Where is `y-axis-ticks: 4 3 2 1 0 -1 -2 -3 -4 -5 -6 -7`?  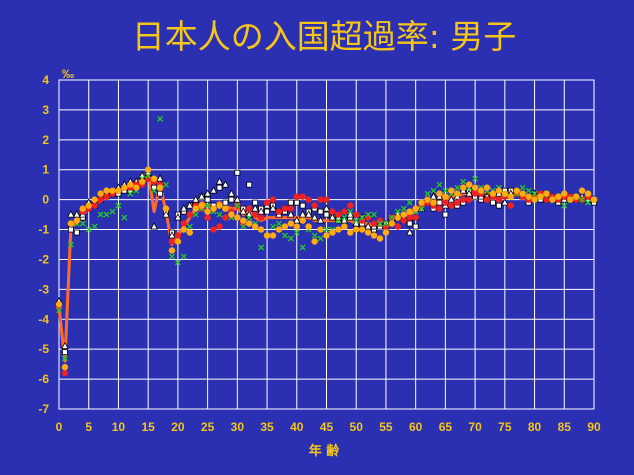 y-axis-ticks: 4 3 2 1 0 -1 -2 -3 -4 -5 -6 -7 is located at coordinates (43, 244).